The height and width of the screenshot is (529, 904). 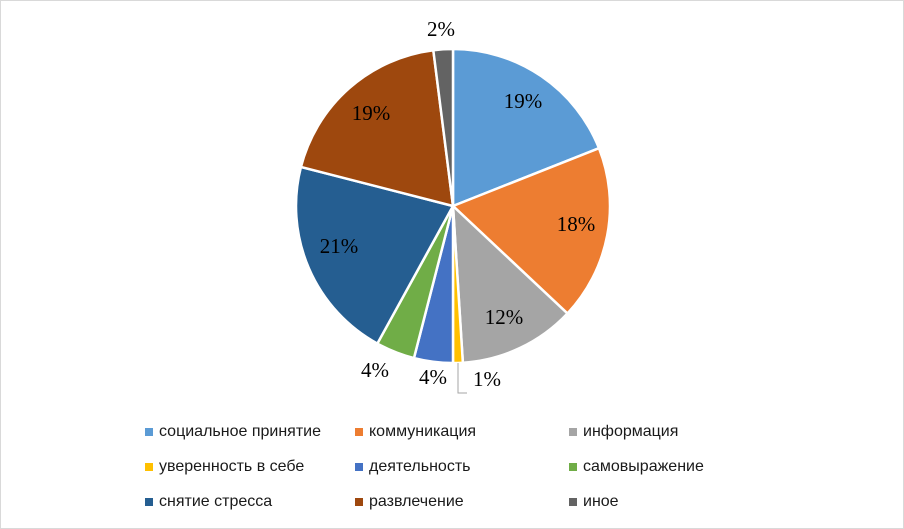 I want to click on data-label-3: 12%, so click(x=504, y=317).